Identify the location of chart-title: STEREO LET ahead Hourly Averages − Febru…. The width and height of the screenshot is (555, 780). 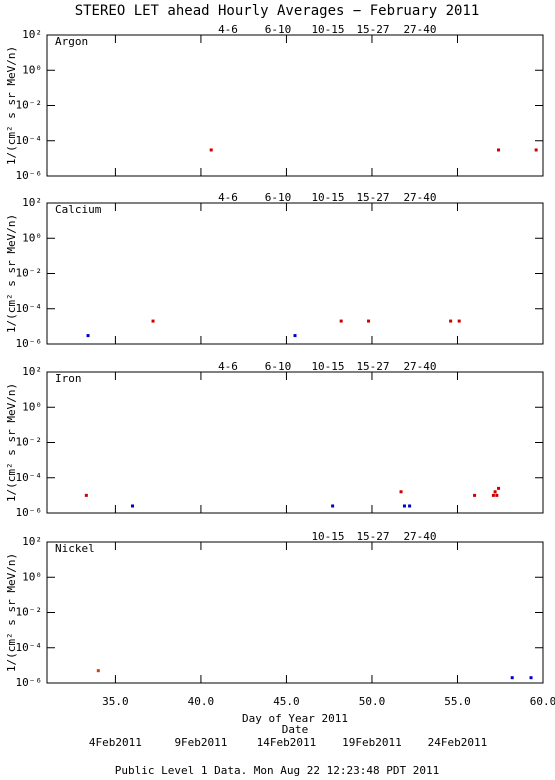
(277, 11).